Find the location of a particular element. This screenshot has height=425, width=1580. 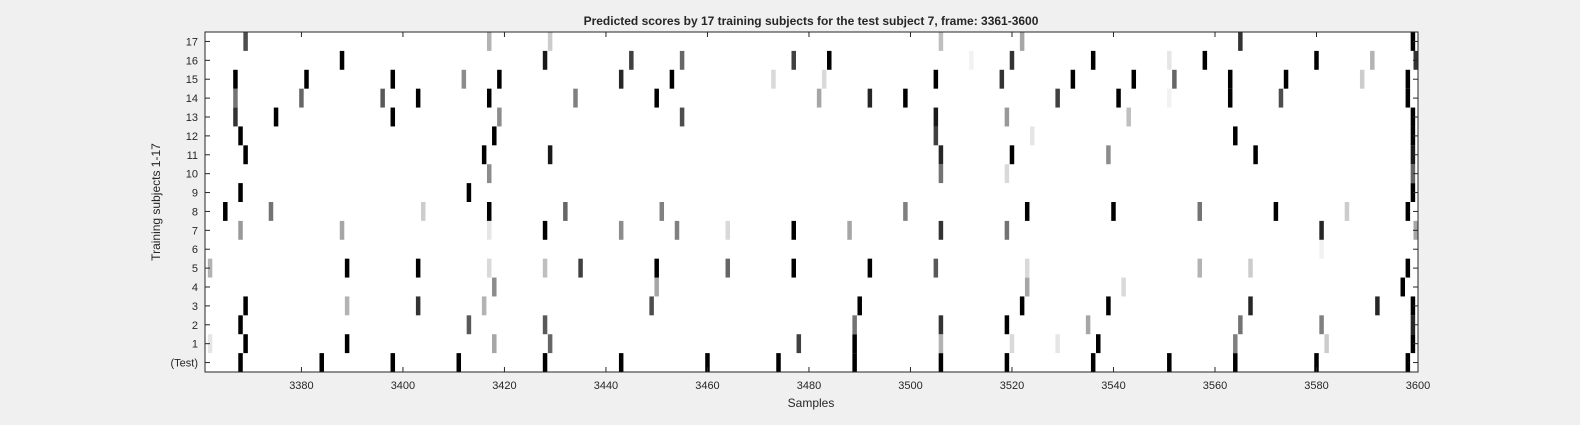

x-tick-label: 3480 is located at coordinates (809, 386).